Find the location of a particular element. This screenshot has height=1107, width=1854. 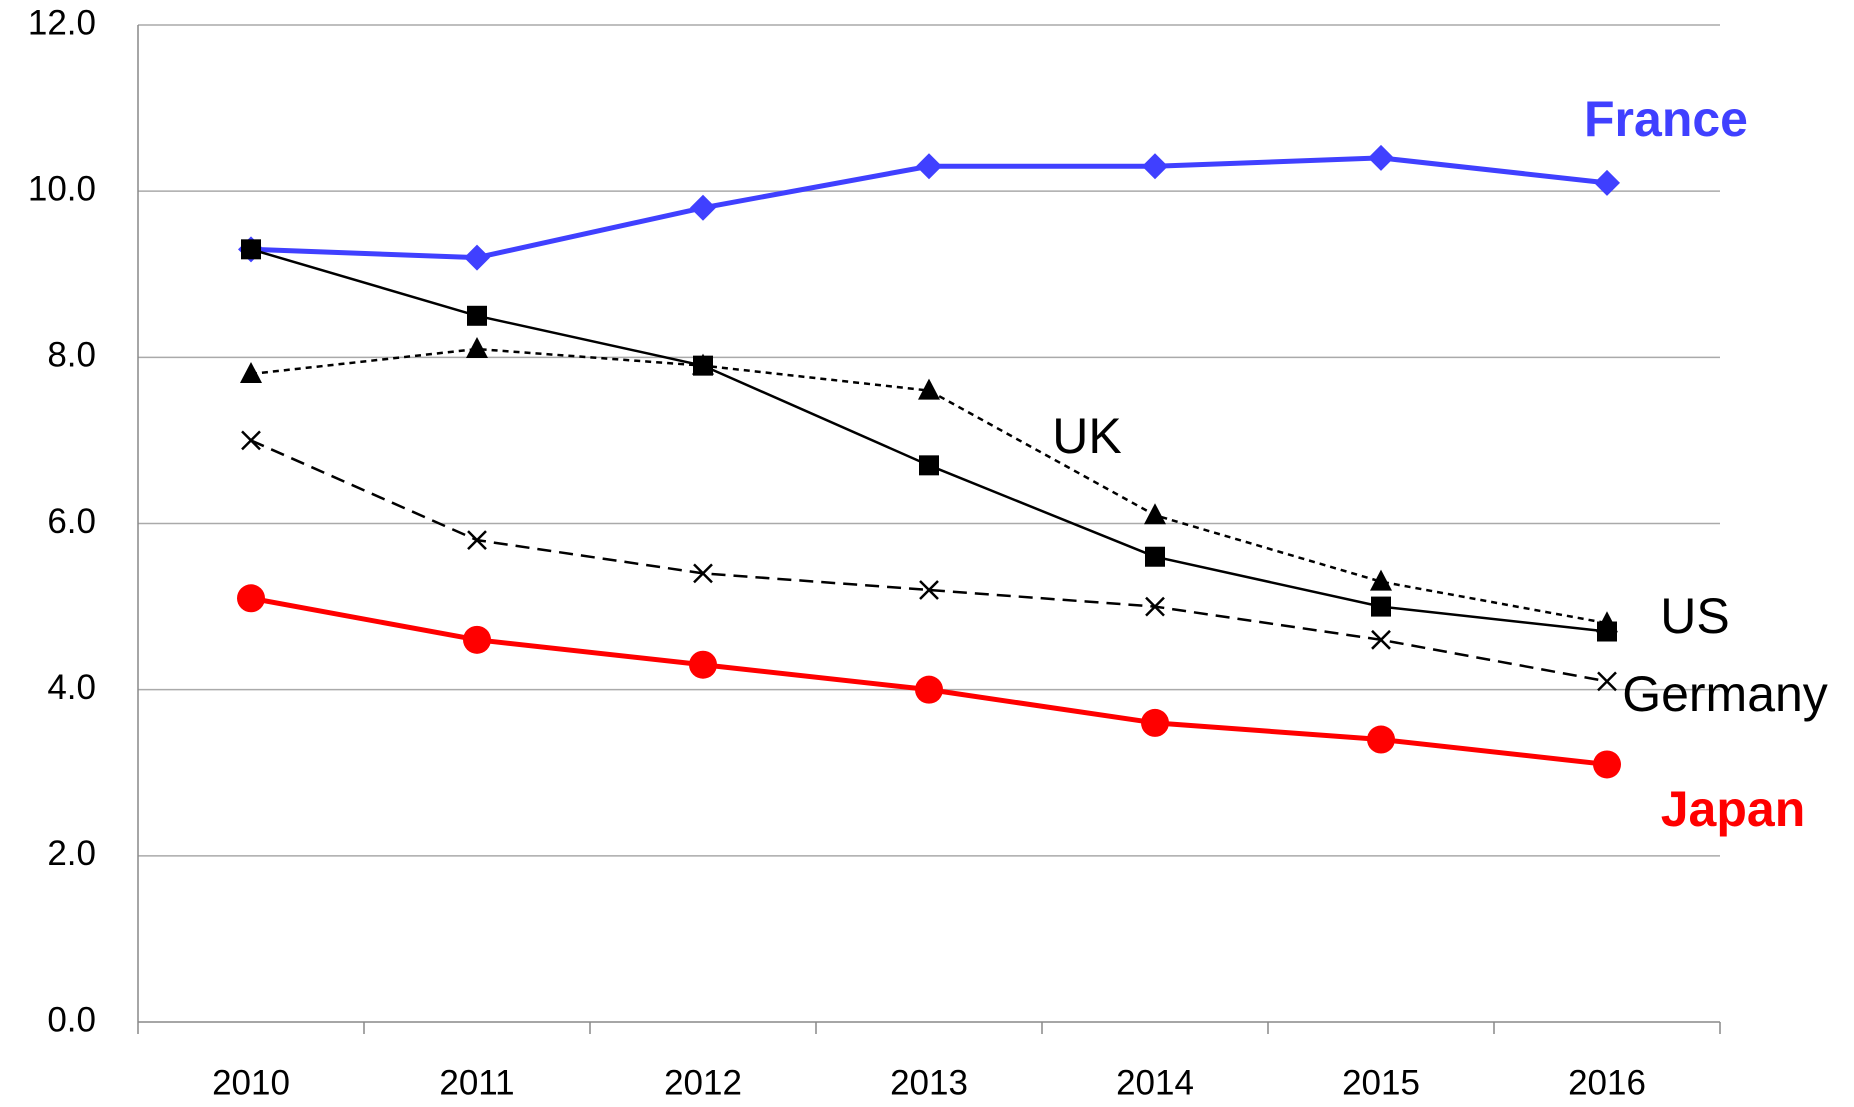

y-tick-label: 10.0 is located at coordinates (62, 188).